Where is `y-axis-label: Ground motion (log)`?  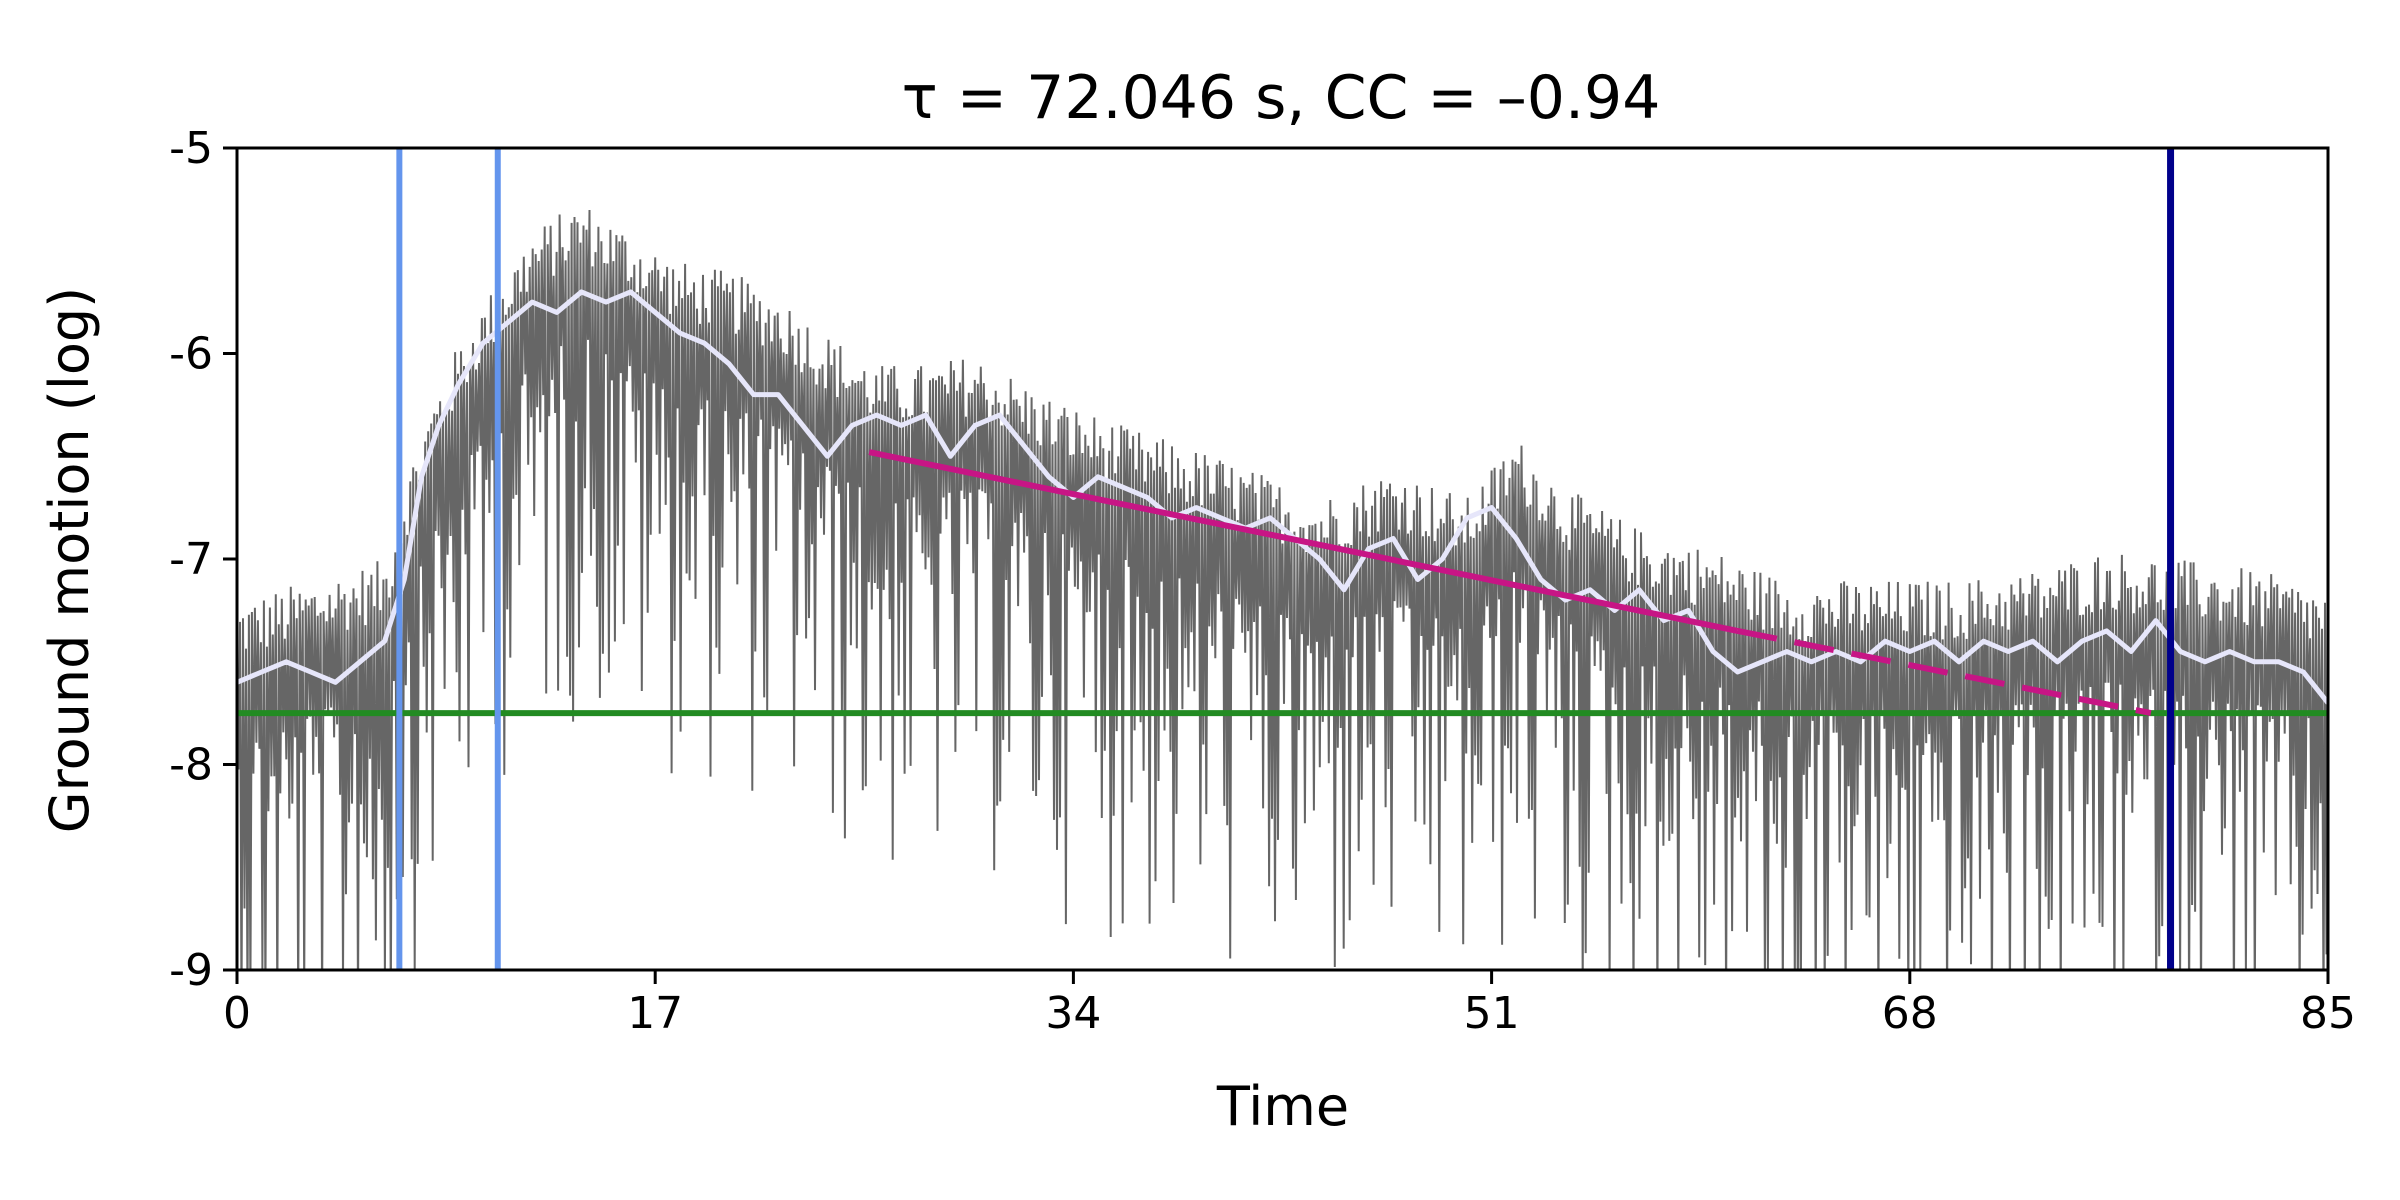
y-axis-label: Ground motion (log) is located at coordinates (69, 560).